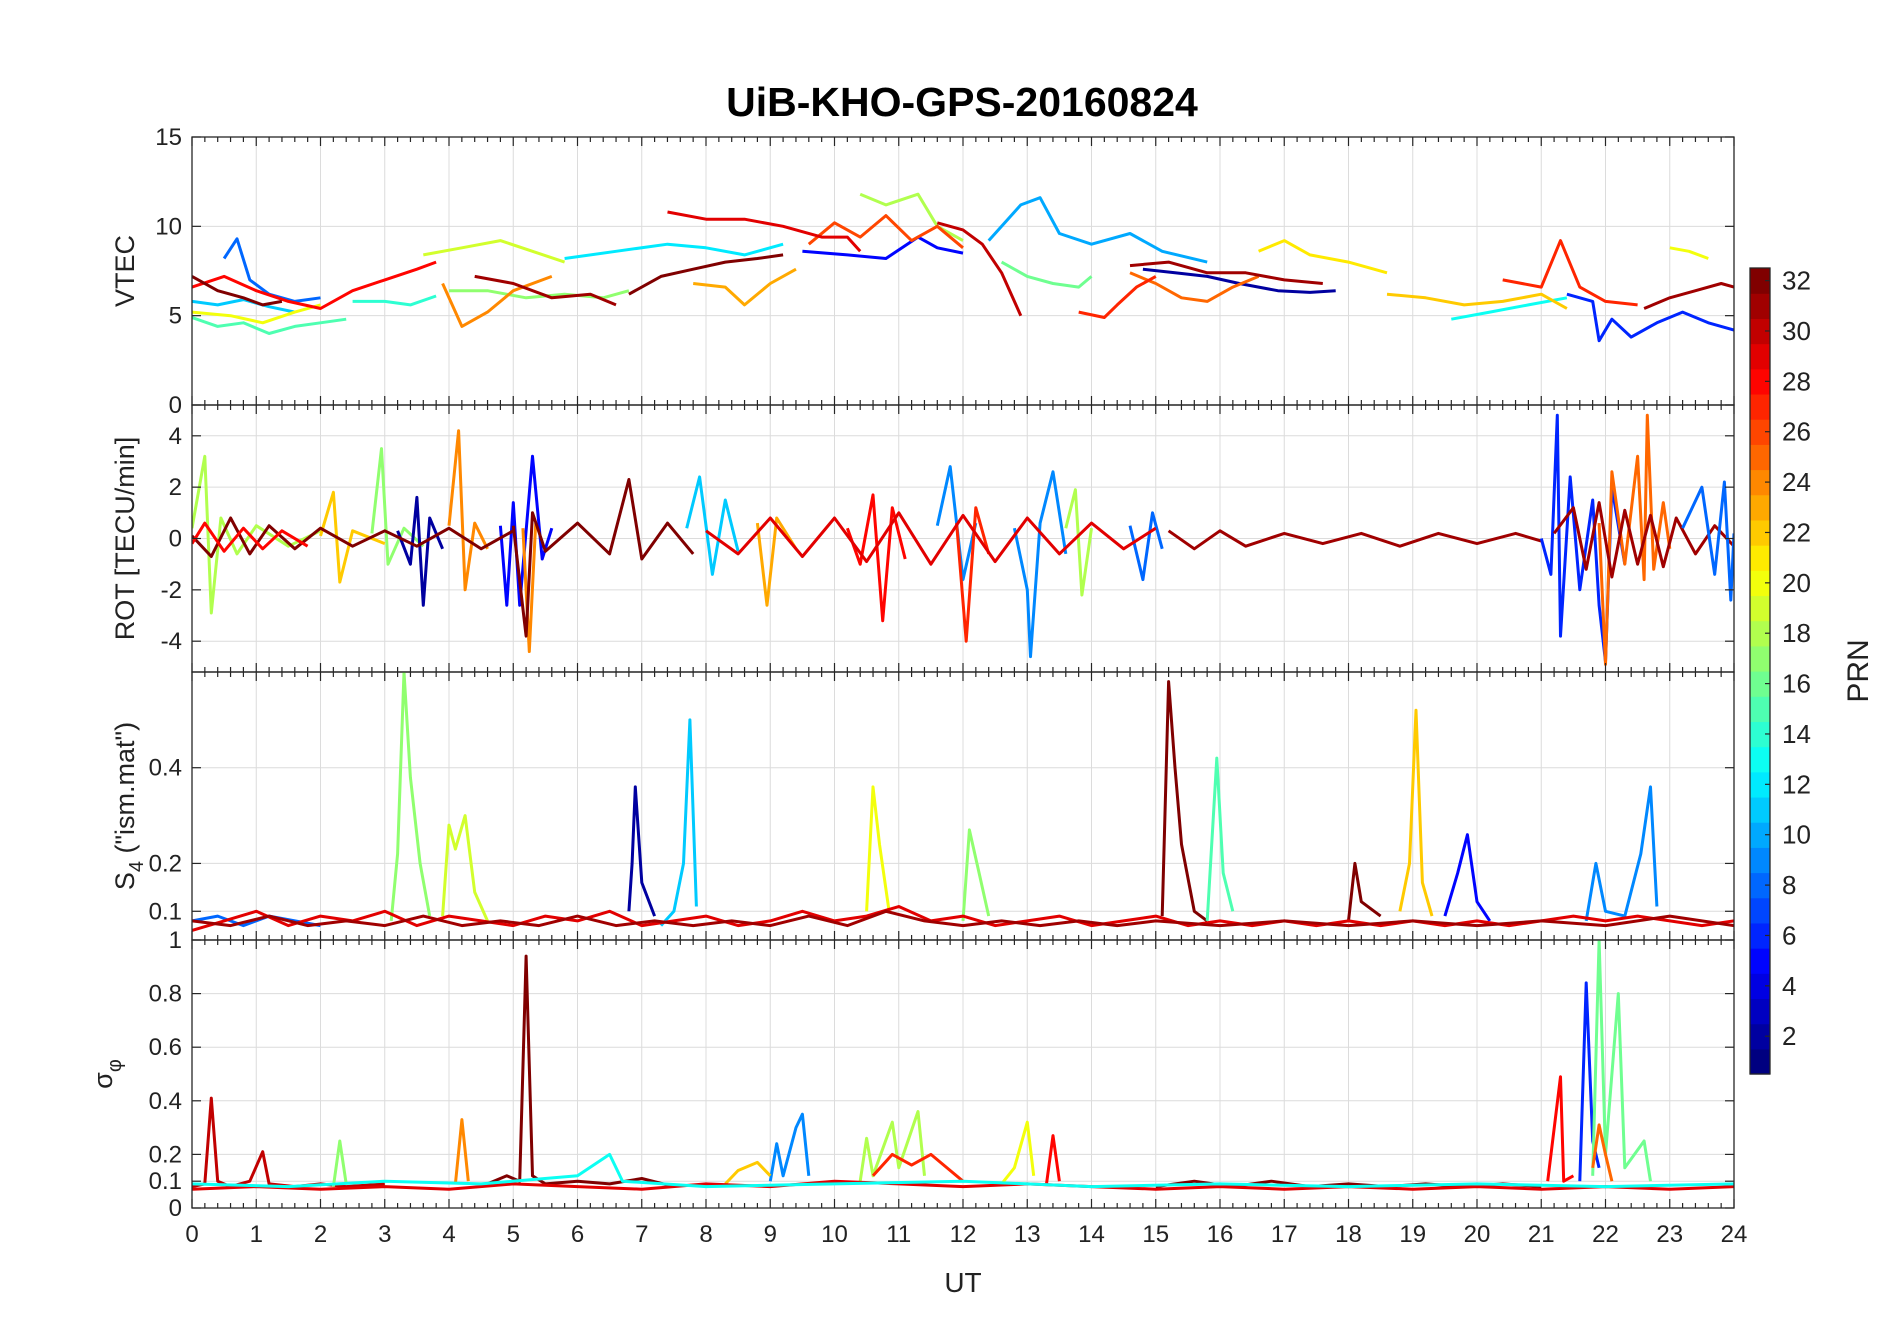  Describe the element at coordinates (125, 539) in the screenshot. I see `y-axis-label-rot: ROT [TECU/min]` at that location.